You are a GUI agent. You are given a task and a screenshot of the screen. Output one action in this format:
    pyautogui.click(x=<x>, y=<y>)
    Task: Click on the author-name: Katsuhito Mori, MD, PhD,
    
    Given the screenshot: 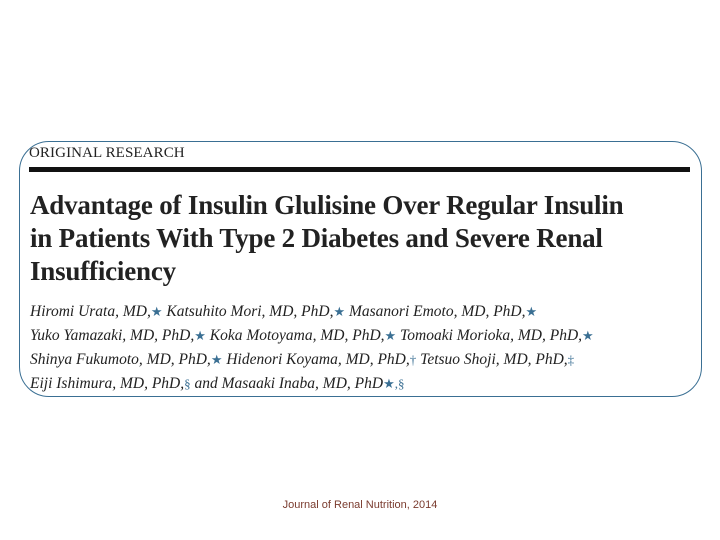 What is the action you would take?
    pyautogui.click(x=248, y=311)
    